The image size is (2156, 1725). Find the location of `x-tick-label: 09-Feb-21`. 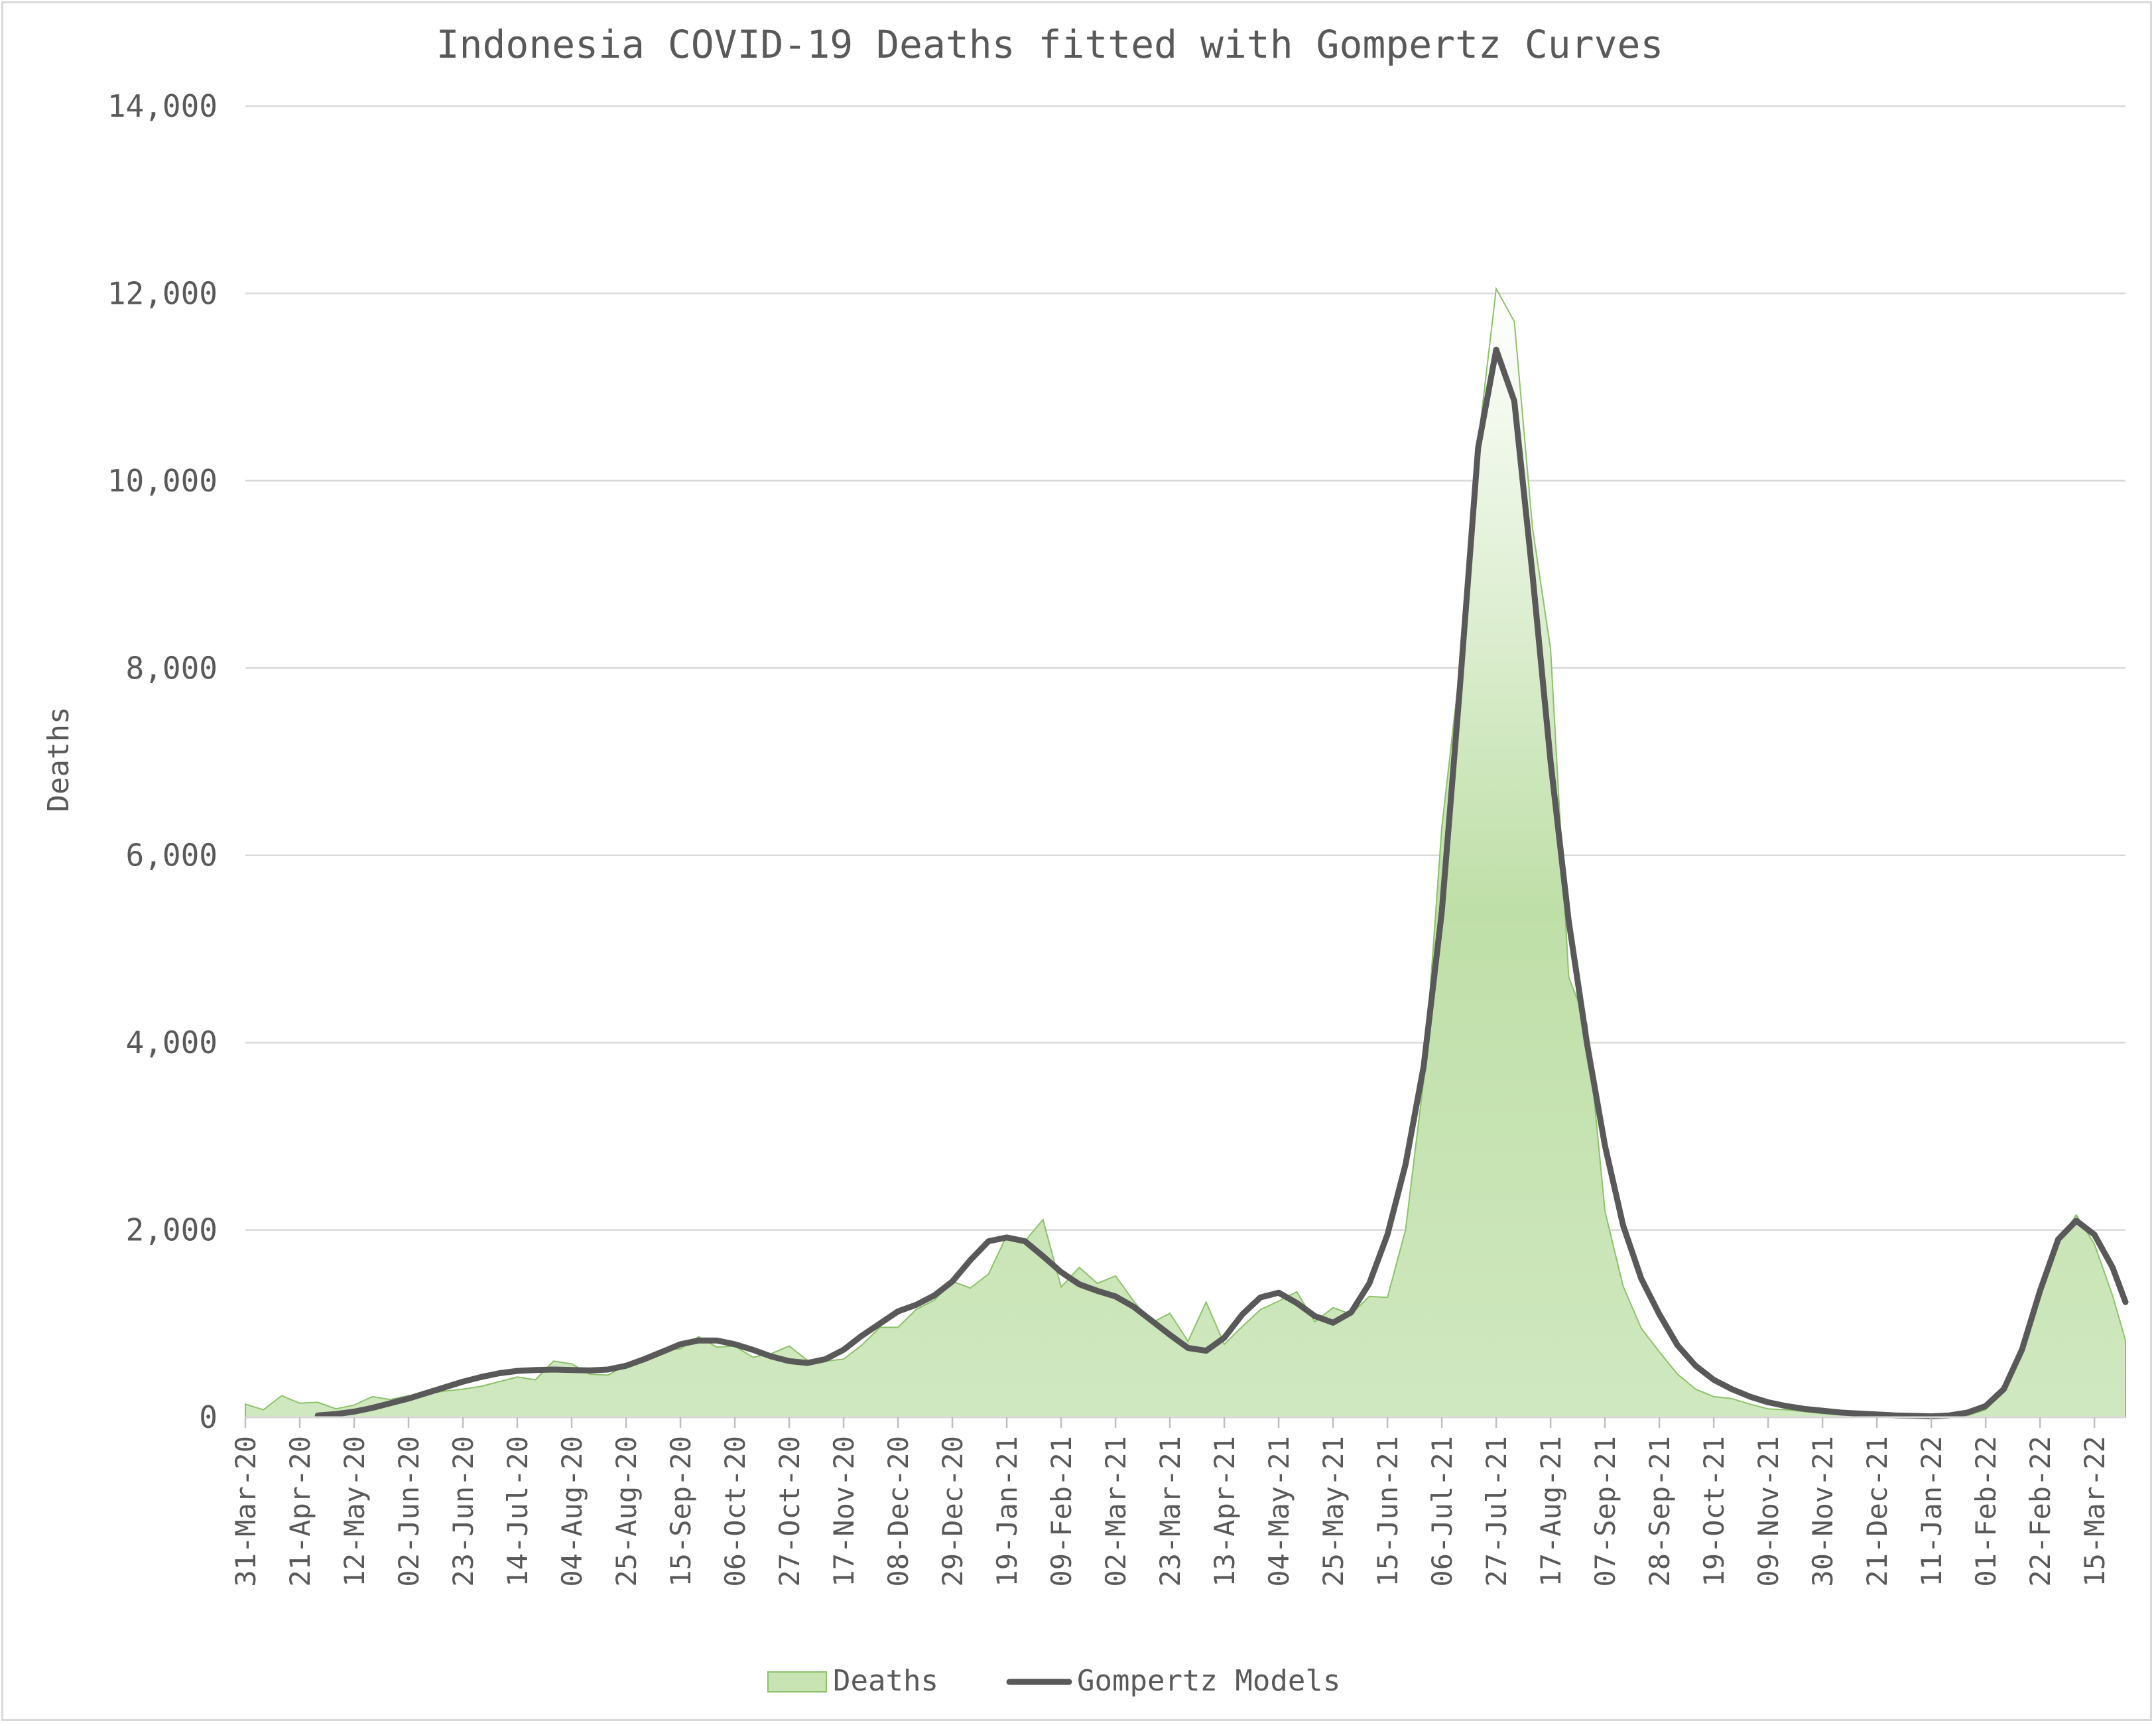

x-tick-label: 09-Feb-21 is located at coordinates (1061, 1511).